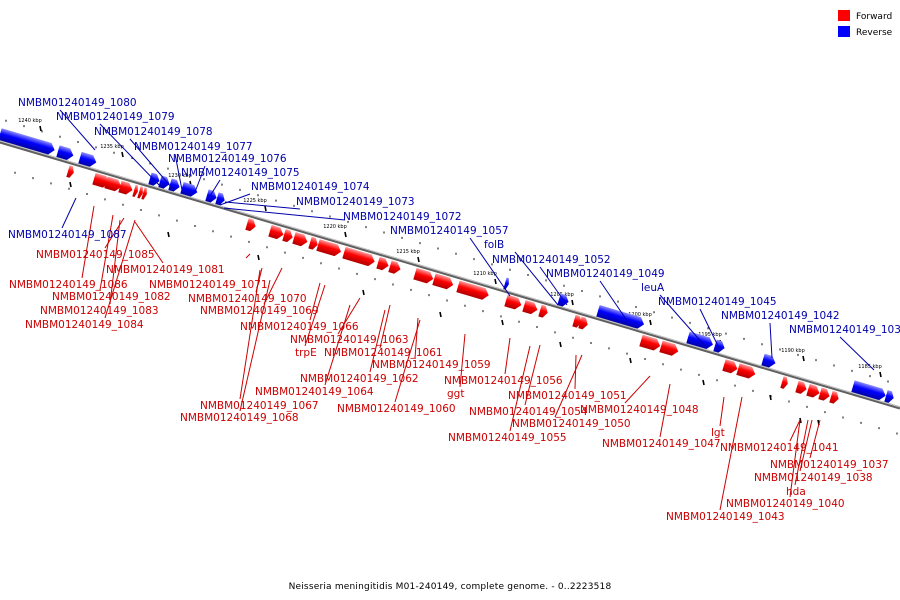 The height and width of the screenshot is (600, 900). What do you see at coordinates (112, 147) in the screenshot?
I see `ruler-label: 1235 kbp` at bounding box center [112, 147].